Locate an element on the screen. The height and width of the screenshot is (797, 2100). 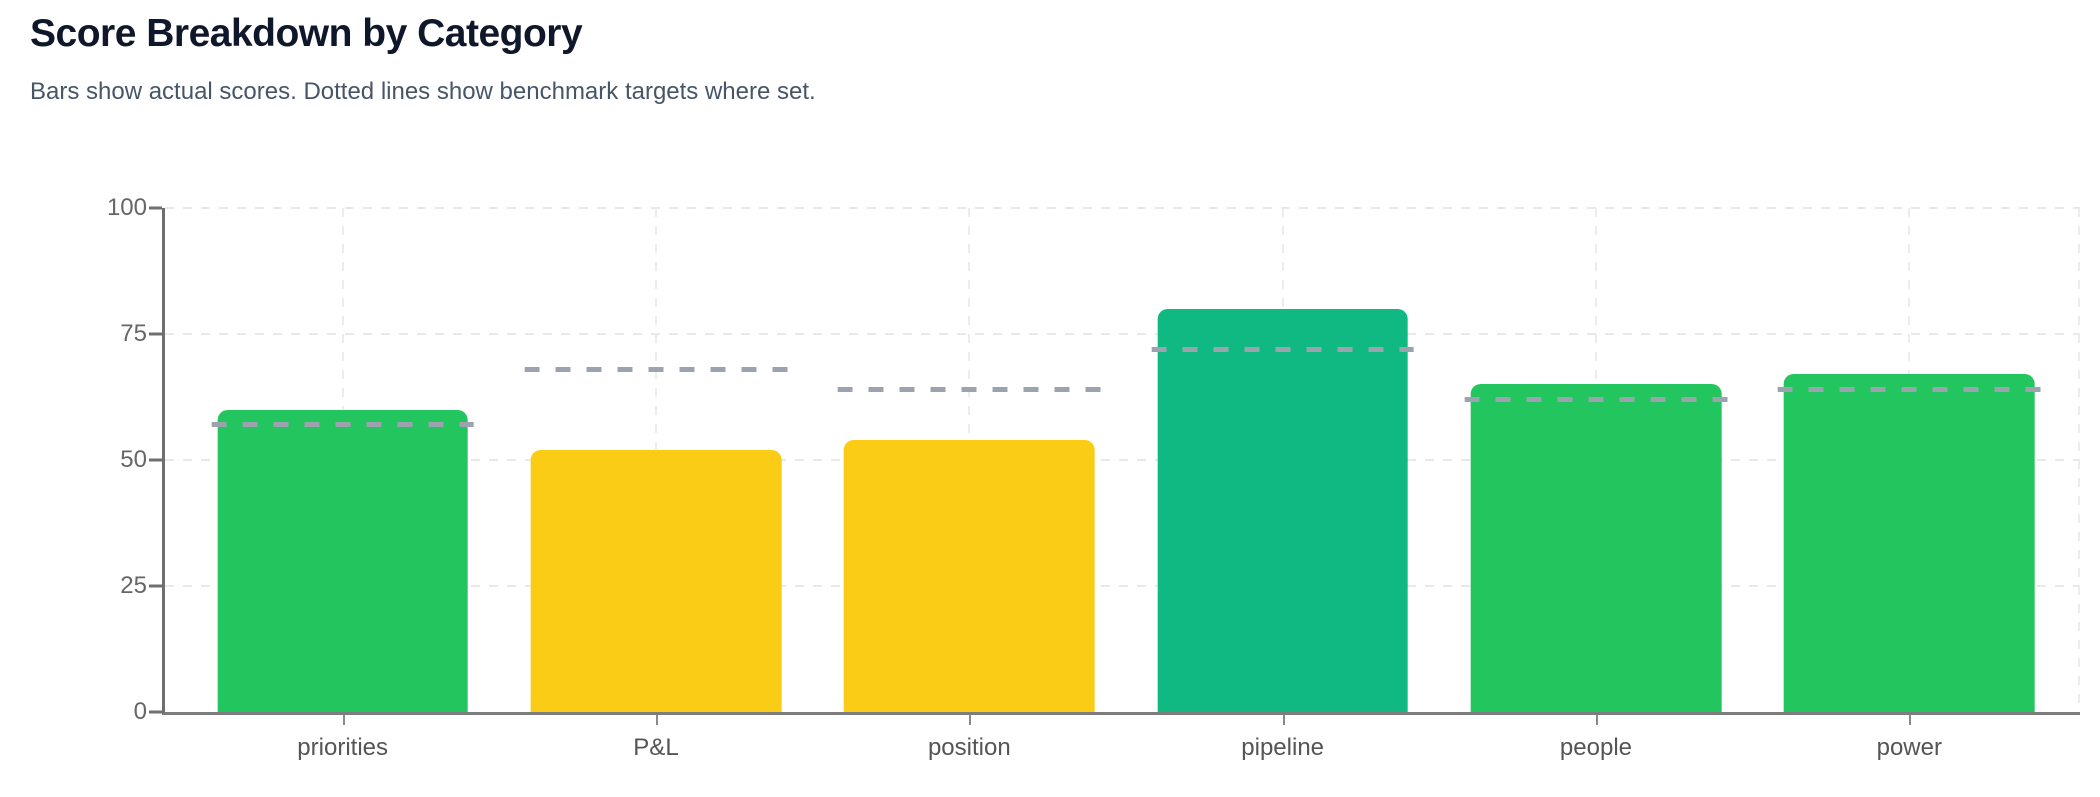
x-axis-category-label: pipeline is located at coordinates (1283, 747).